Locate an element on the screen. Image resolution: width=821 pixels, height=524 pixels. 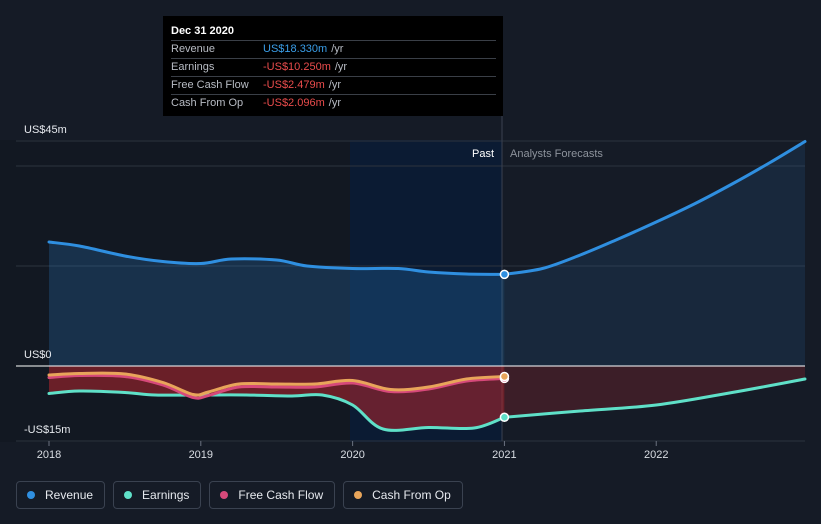
x-tick-label: 2019 is located at coordinates (201, 455).